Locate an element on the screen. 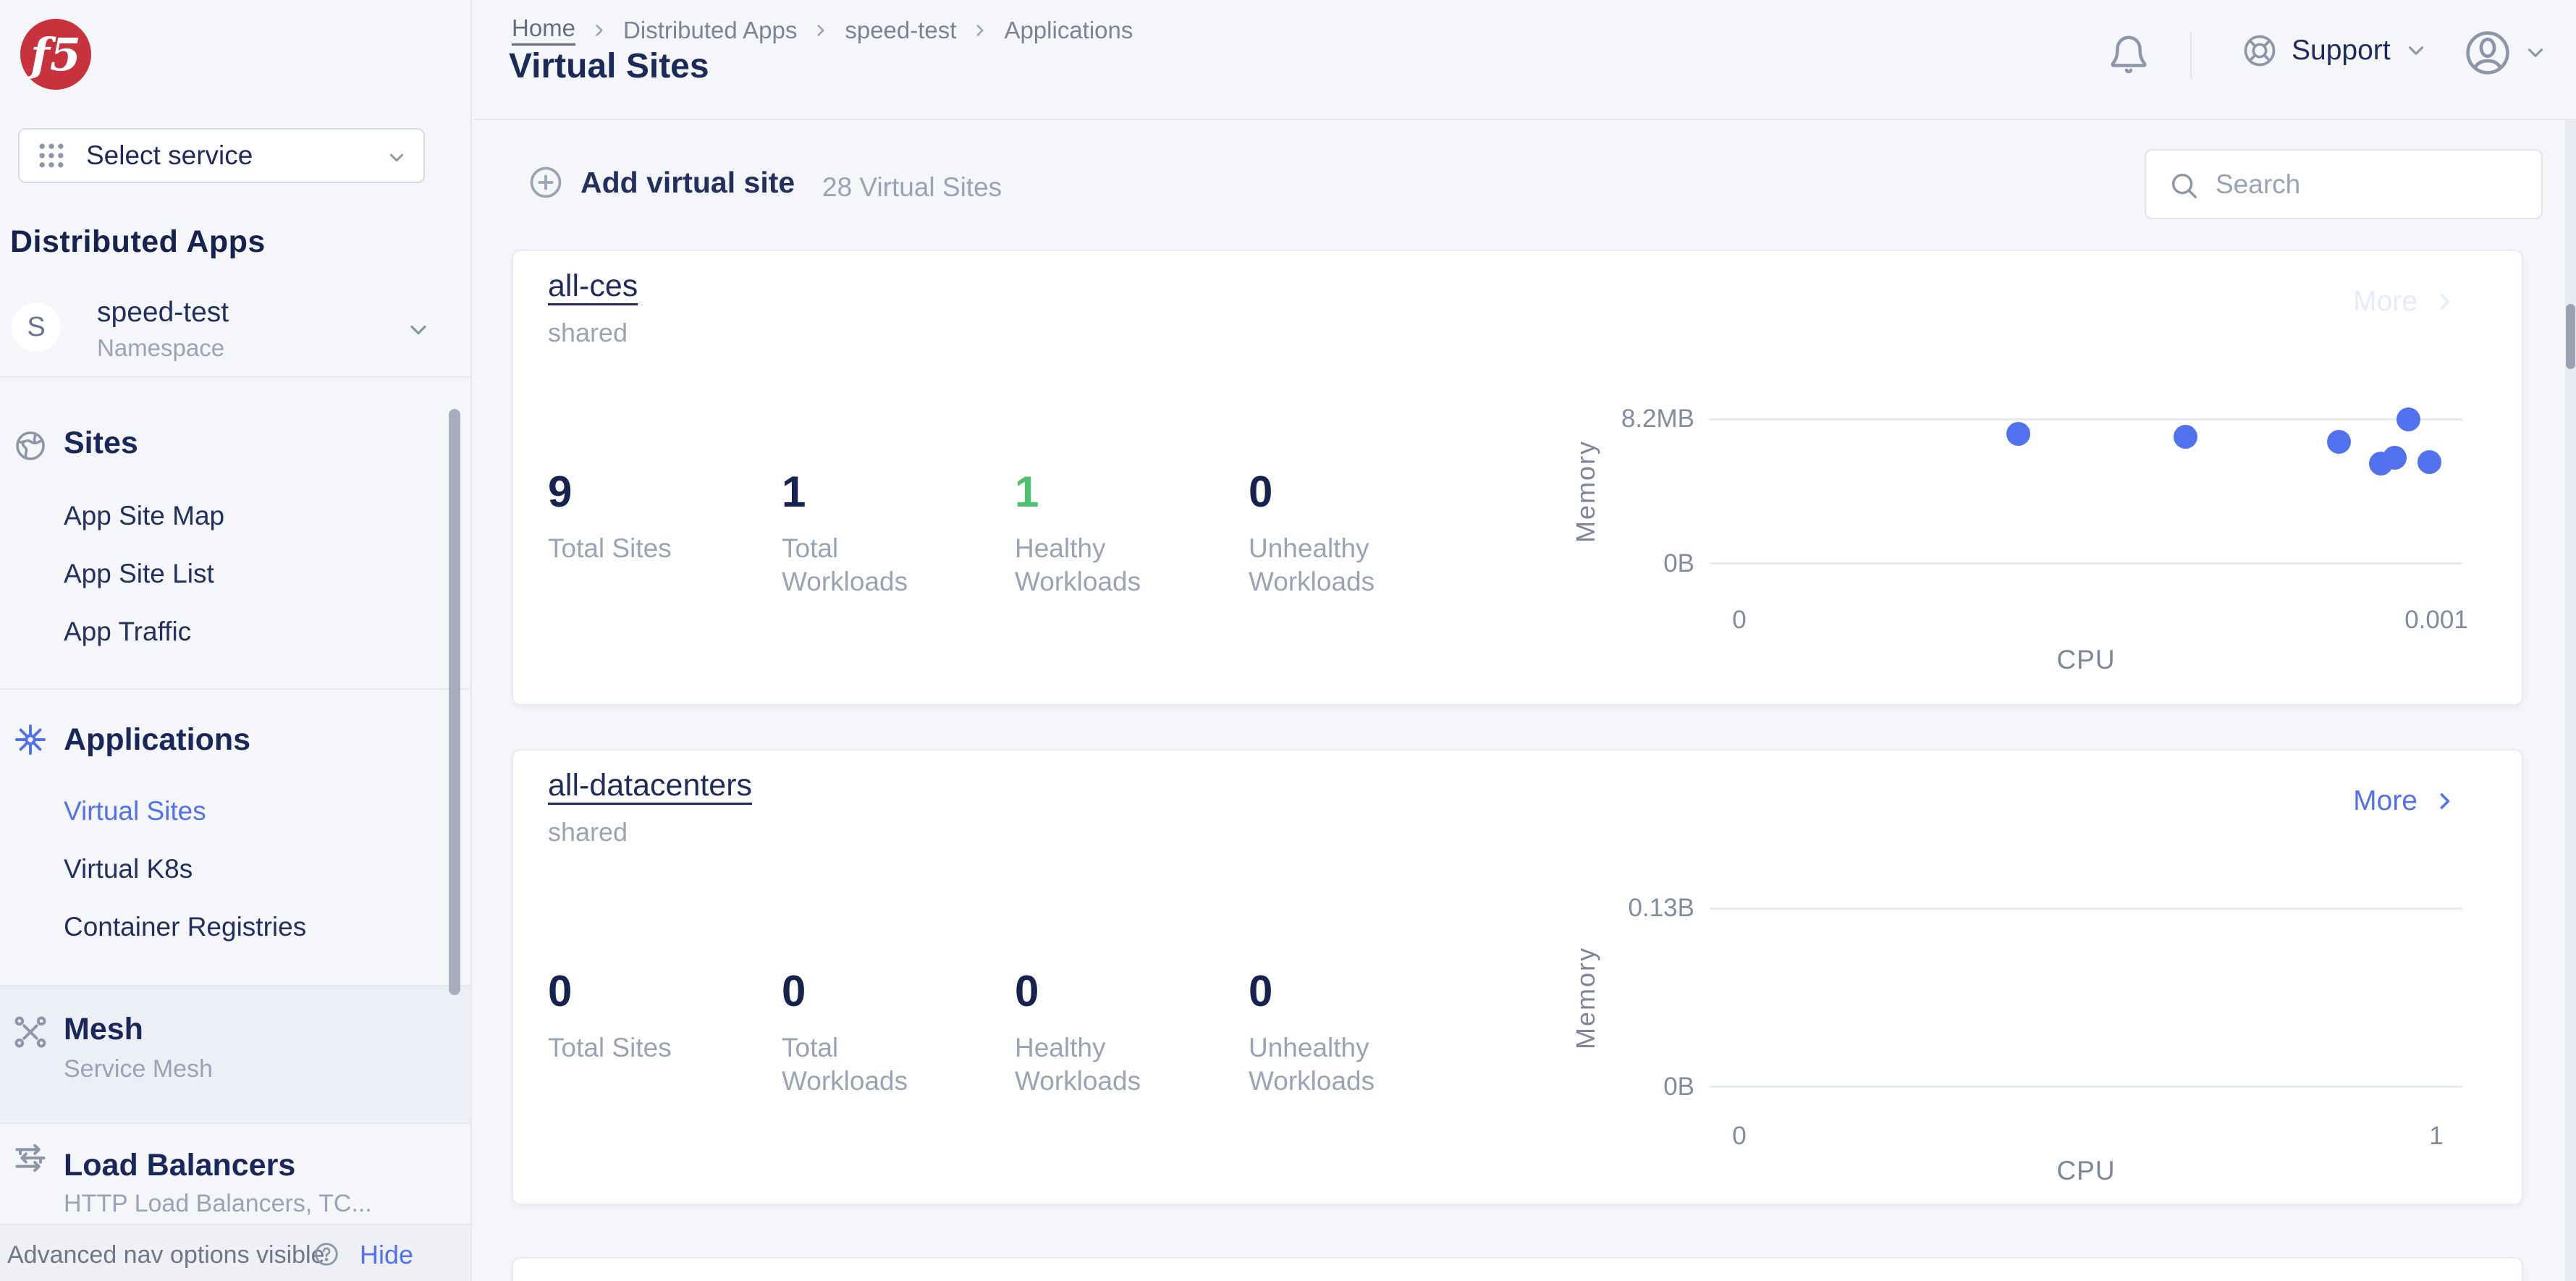  search-input is located at coordinates (2372, 184).